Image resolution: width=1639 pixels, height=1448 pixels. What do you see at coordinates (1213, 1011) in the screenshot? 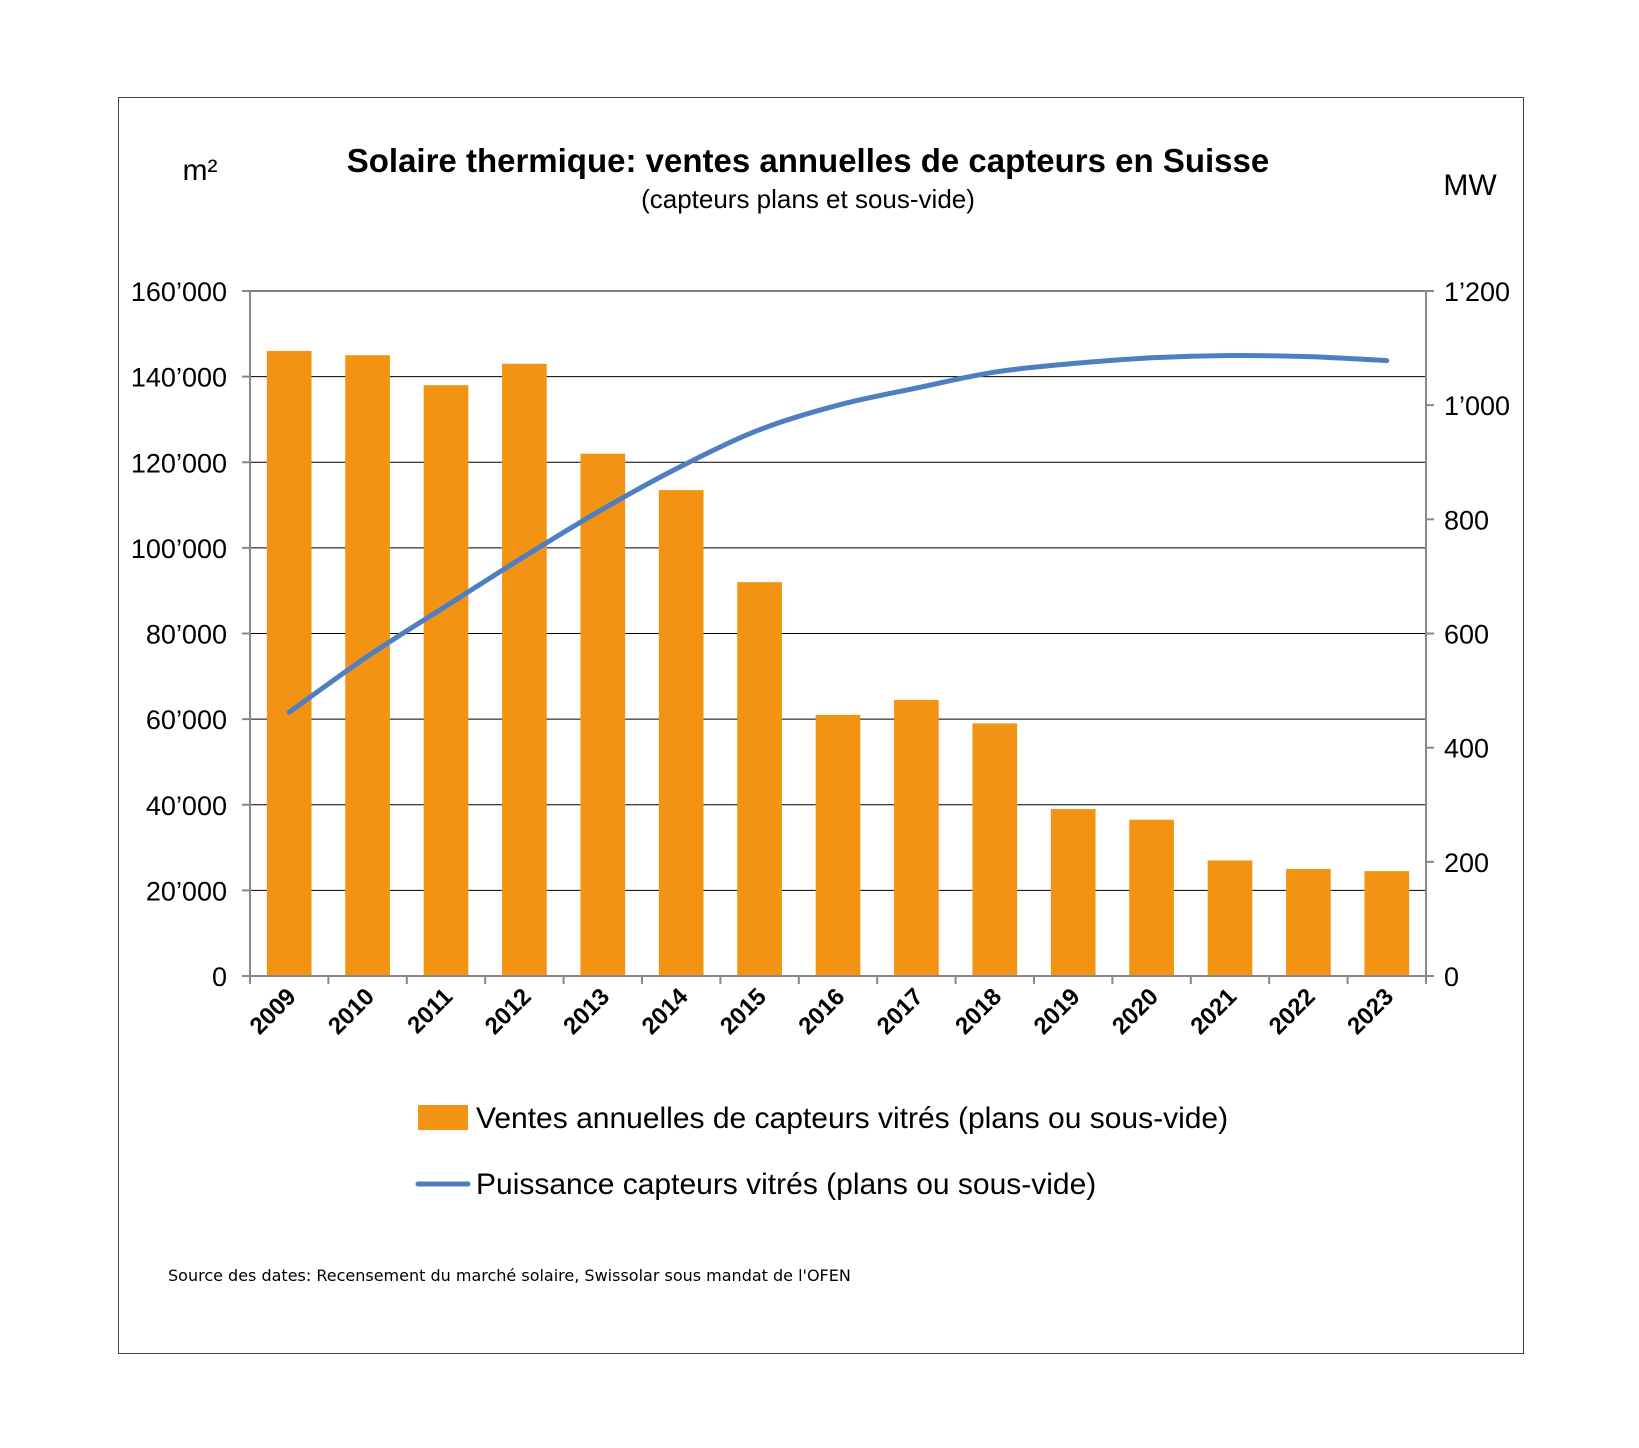
I see `x-tick-label: 2021` at bounding box center [1213, 1011].